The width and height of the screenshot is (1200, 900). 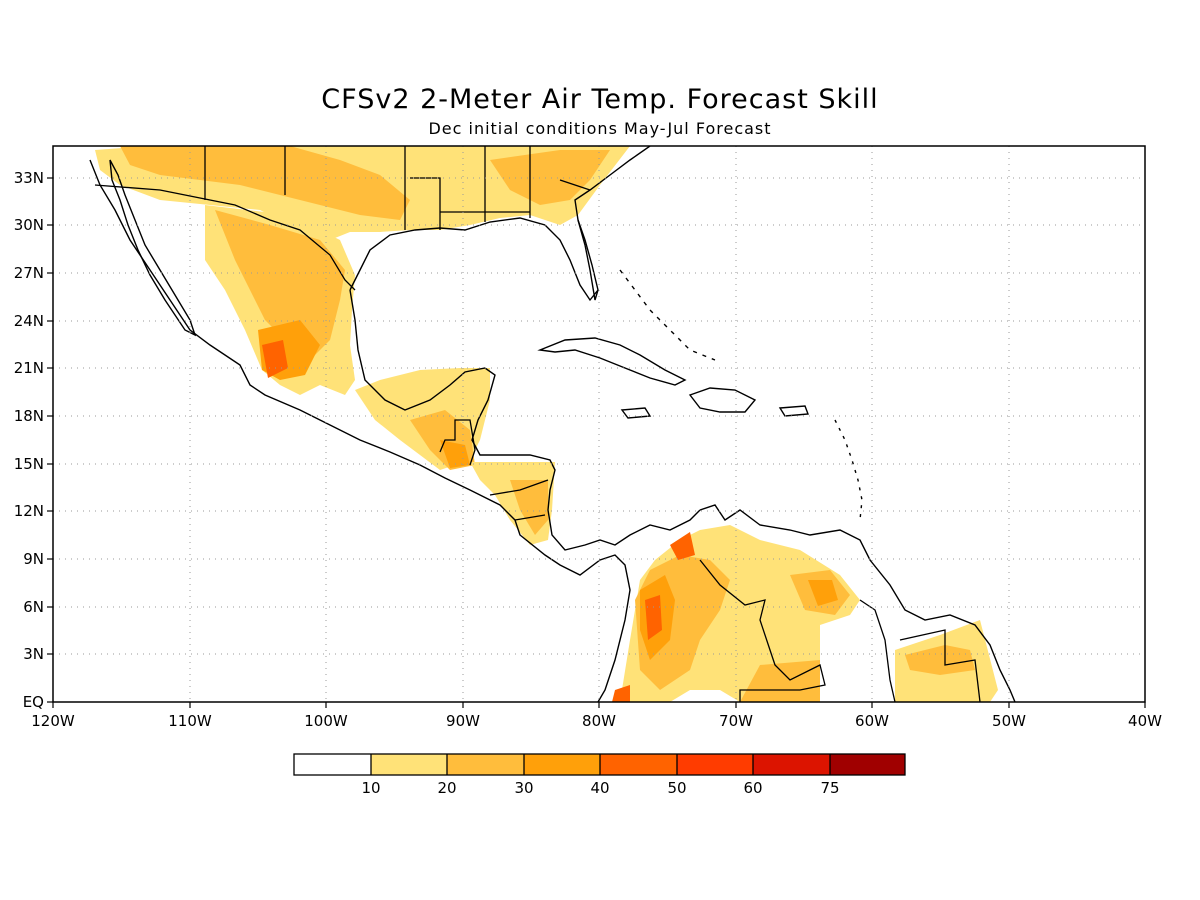 I want to click on us-state-lines, so click(x=397, y=188).